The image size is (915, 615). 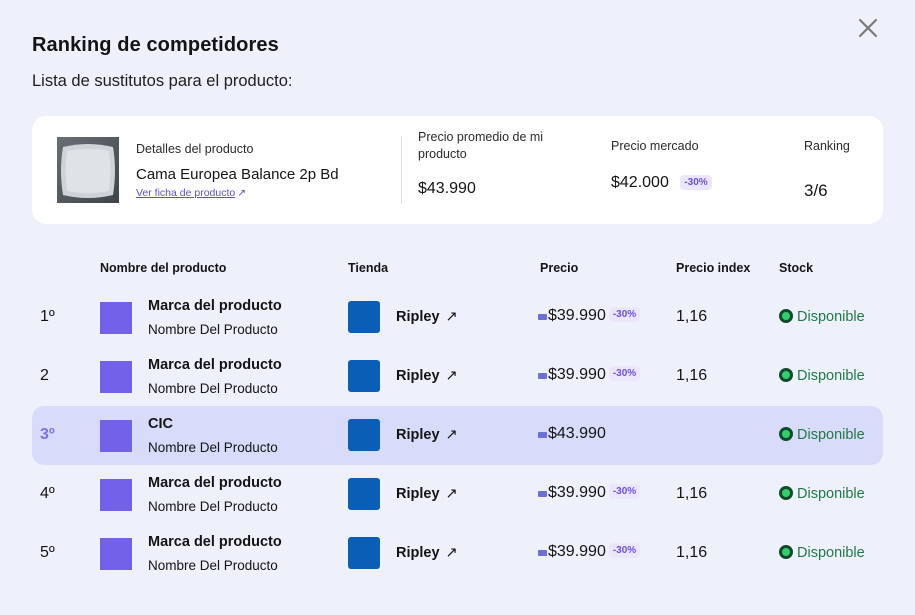 I want to click on ranking-label: Ranking, so click(x=827, y=146).